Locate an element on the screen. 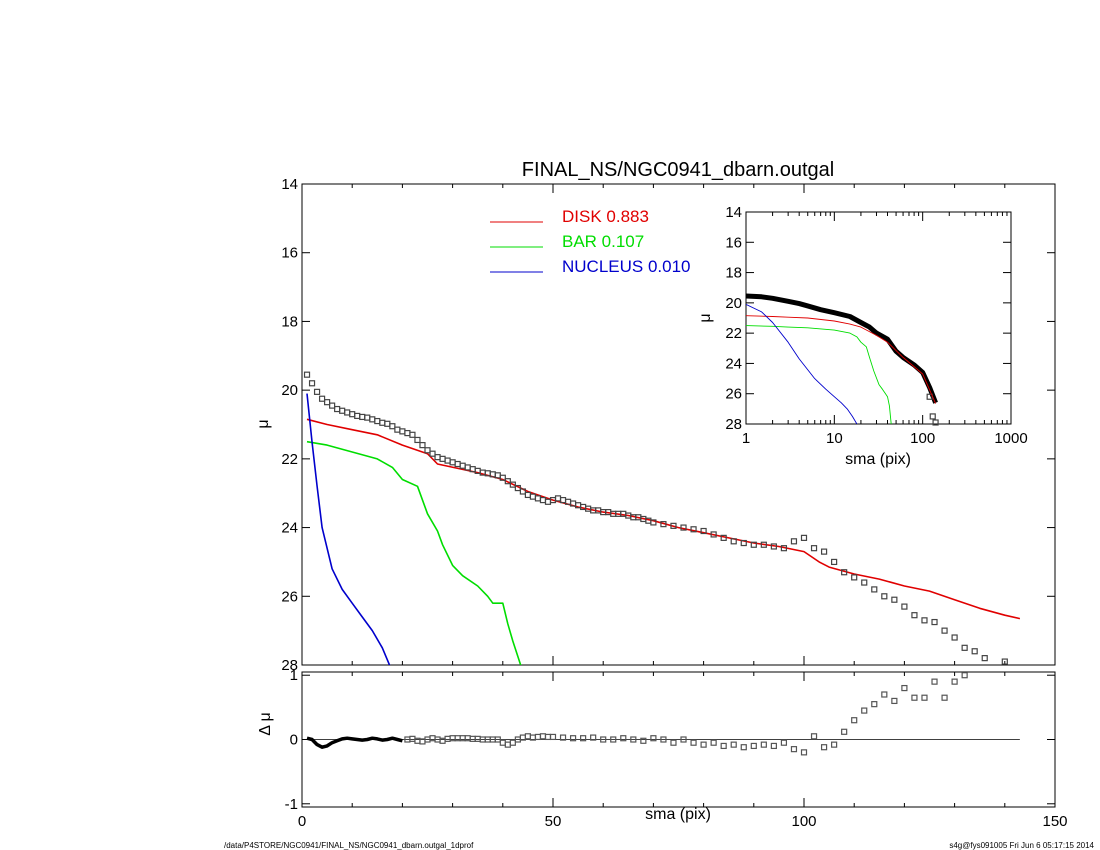  inset-ytick-label: 26 is located at coordinates (733, 394).